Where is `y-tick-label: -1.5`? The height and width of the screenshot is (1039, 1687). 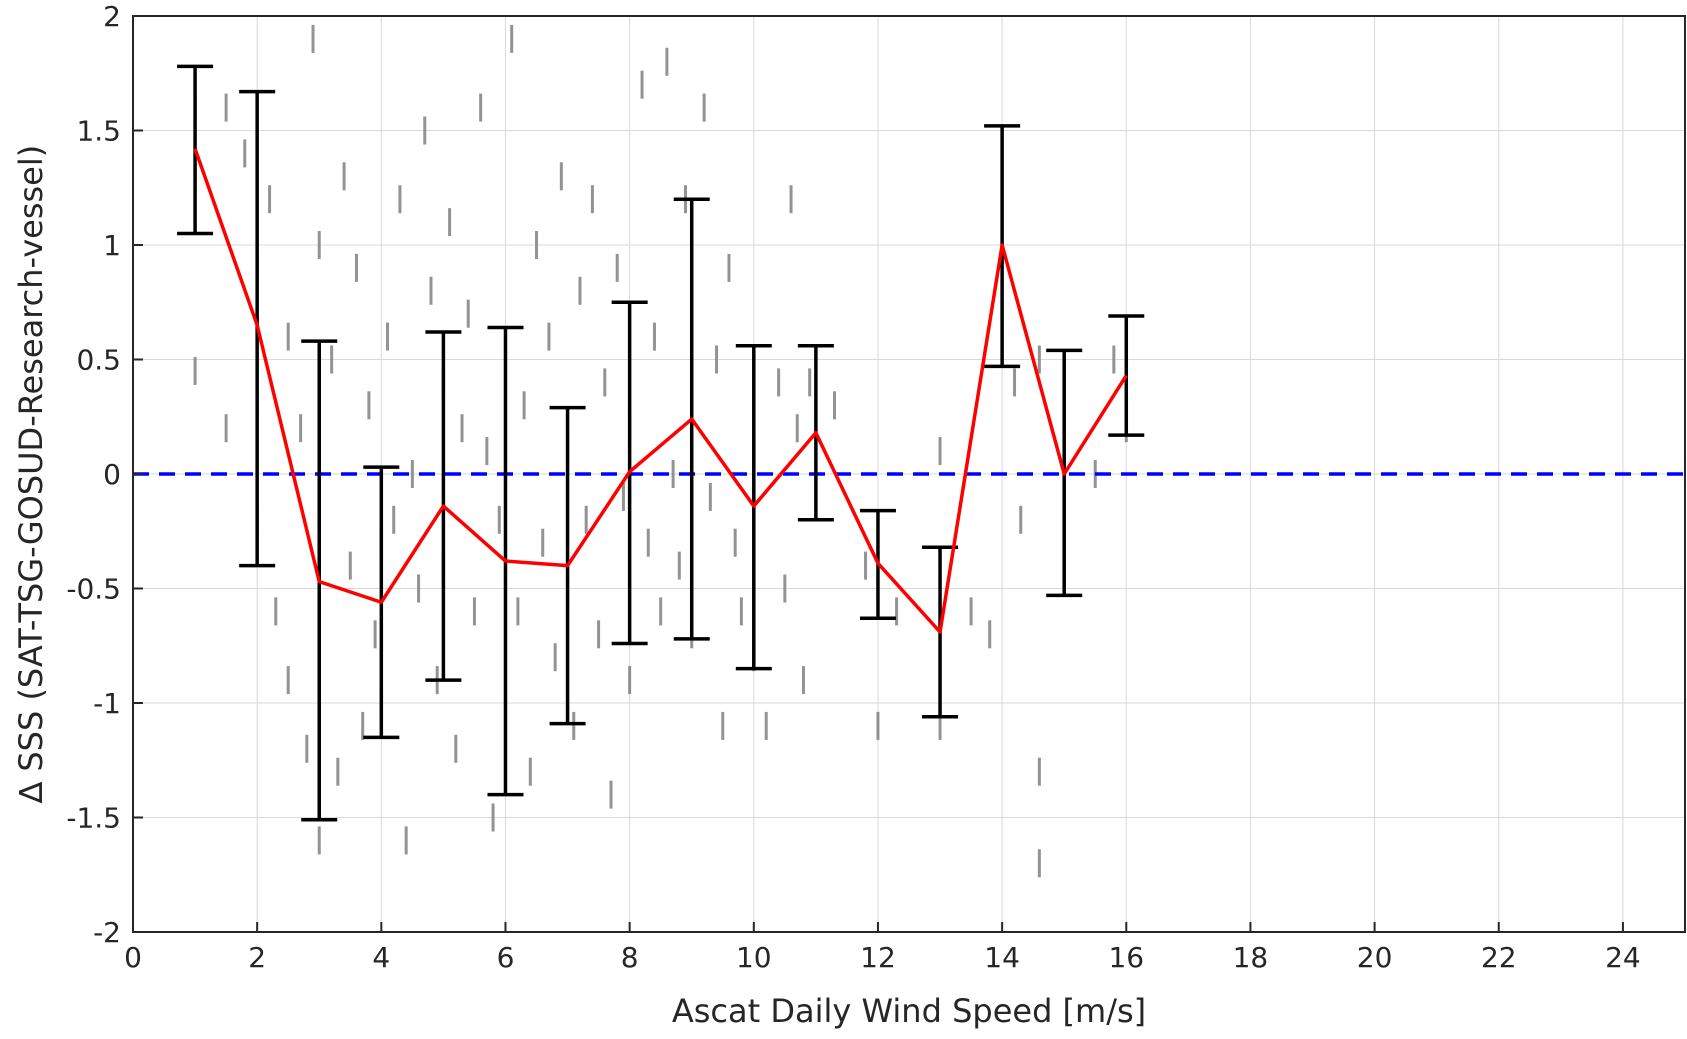
y-tick-label: -1.5 is located at coordinates (93, 818).